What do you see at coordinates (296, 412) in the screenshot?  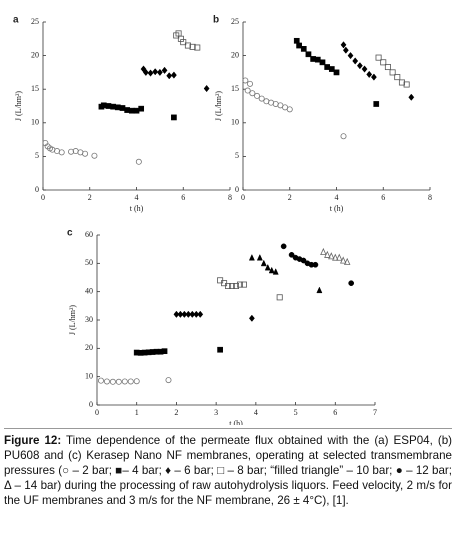 I see `x-tick-label: 5` at bounding box center [296, 412].